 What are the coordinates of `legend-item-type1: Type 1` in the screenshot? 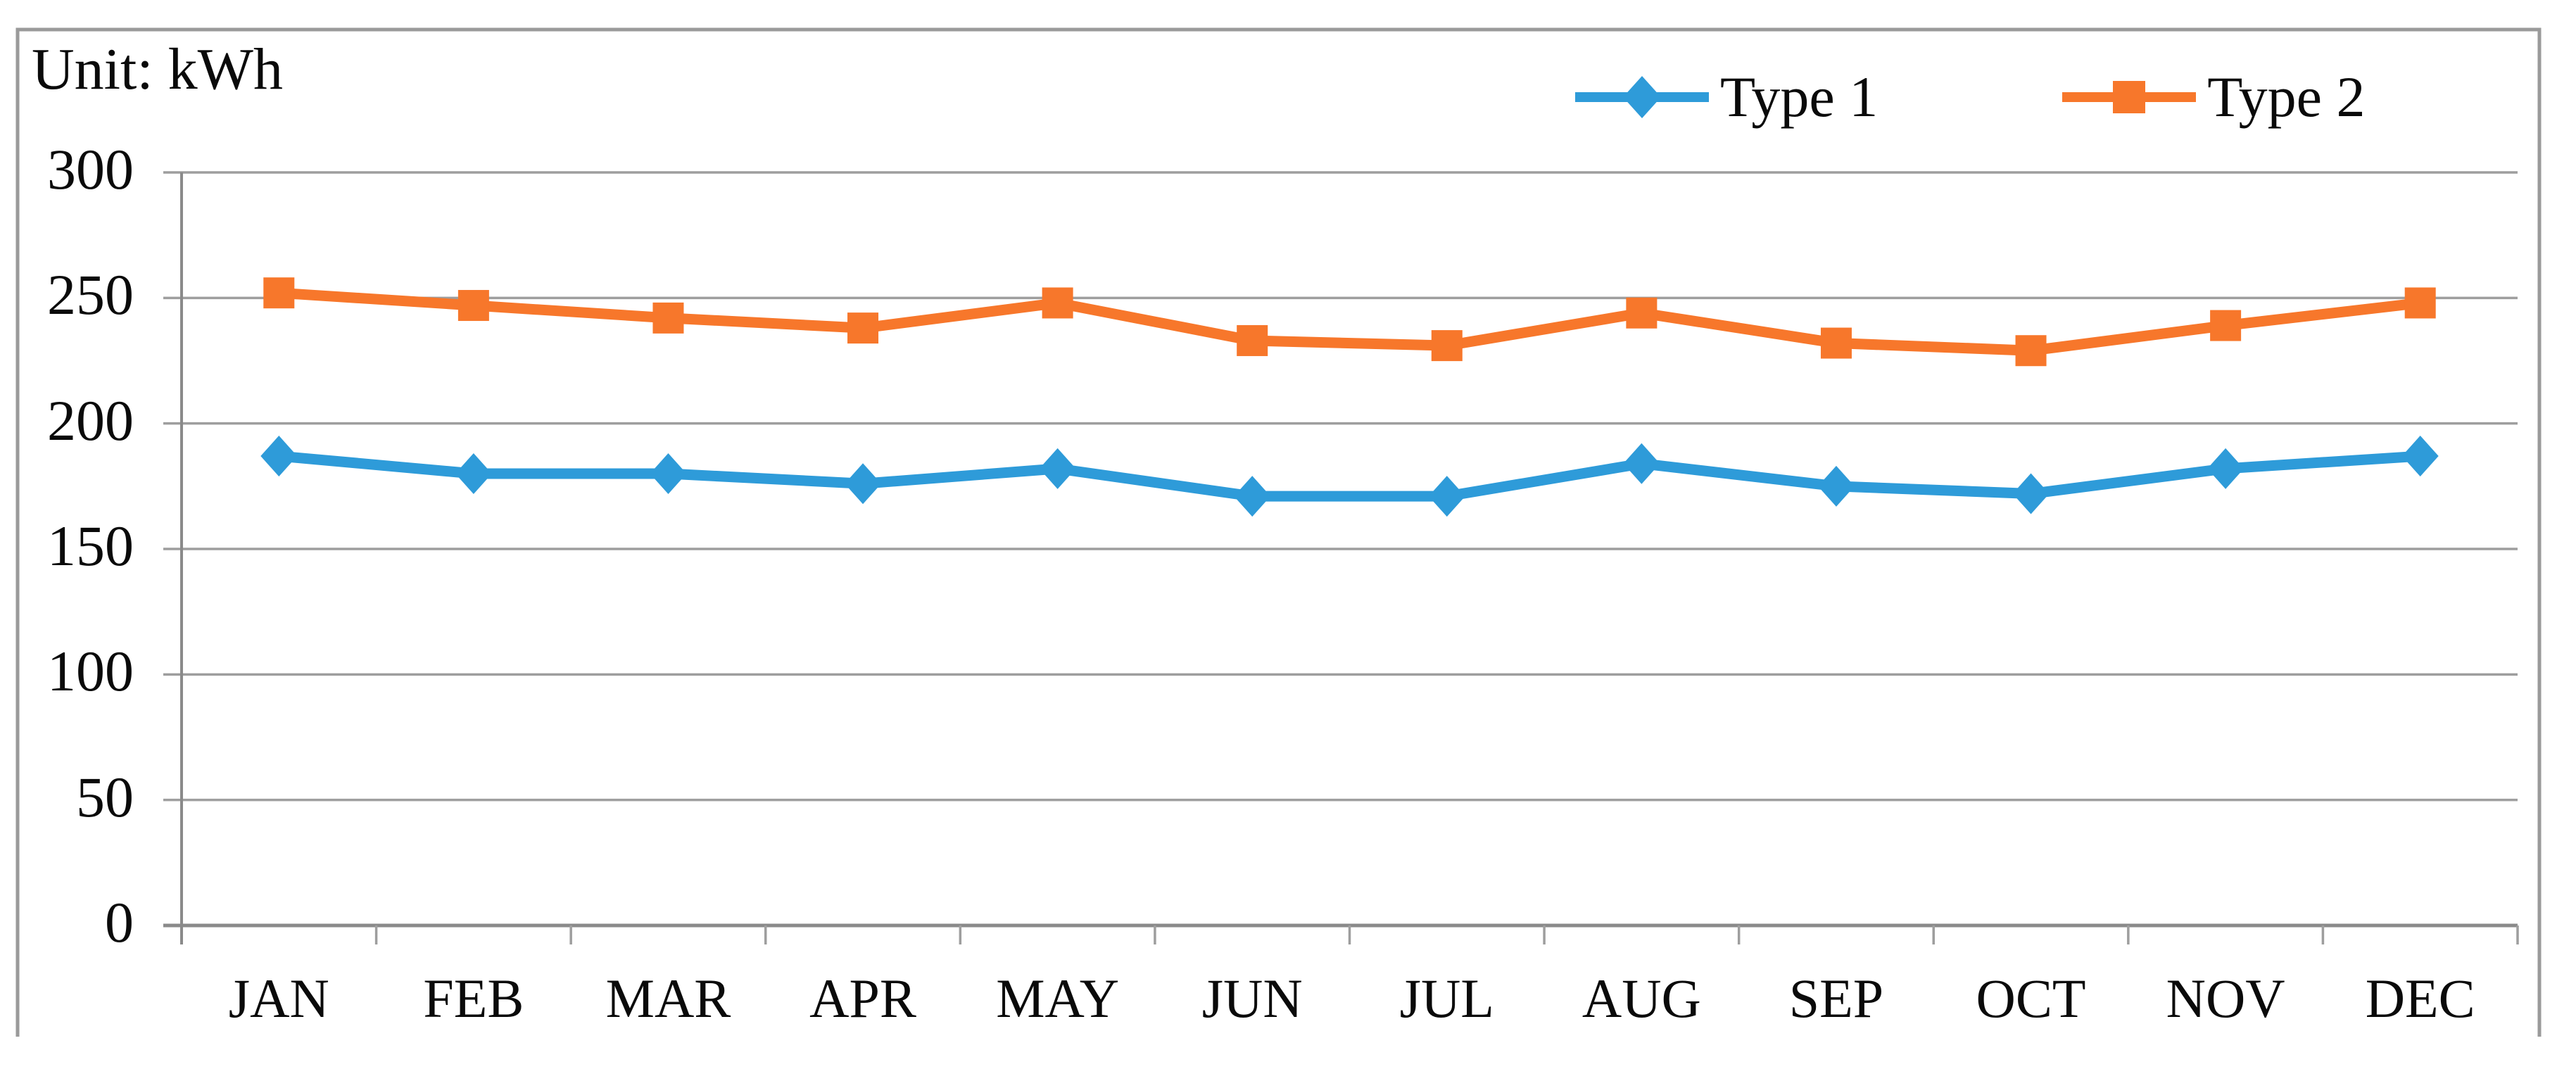 It's located at (1726, 97).